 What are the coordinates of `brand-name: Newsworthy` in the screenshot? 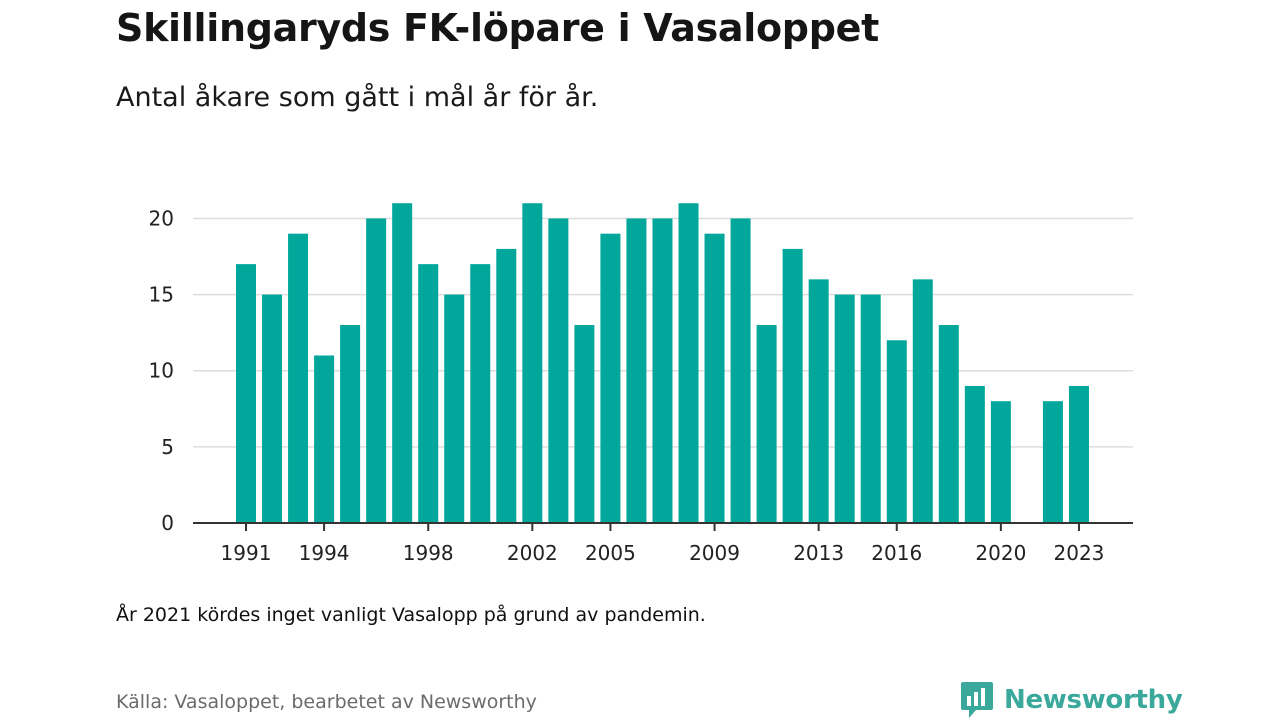 It's located at (1093, 700).